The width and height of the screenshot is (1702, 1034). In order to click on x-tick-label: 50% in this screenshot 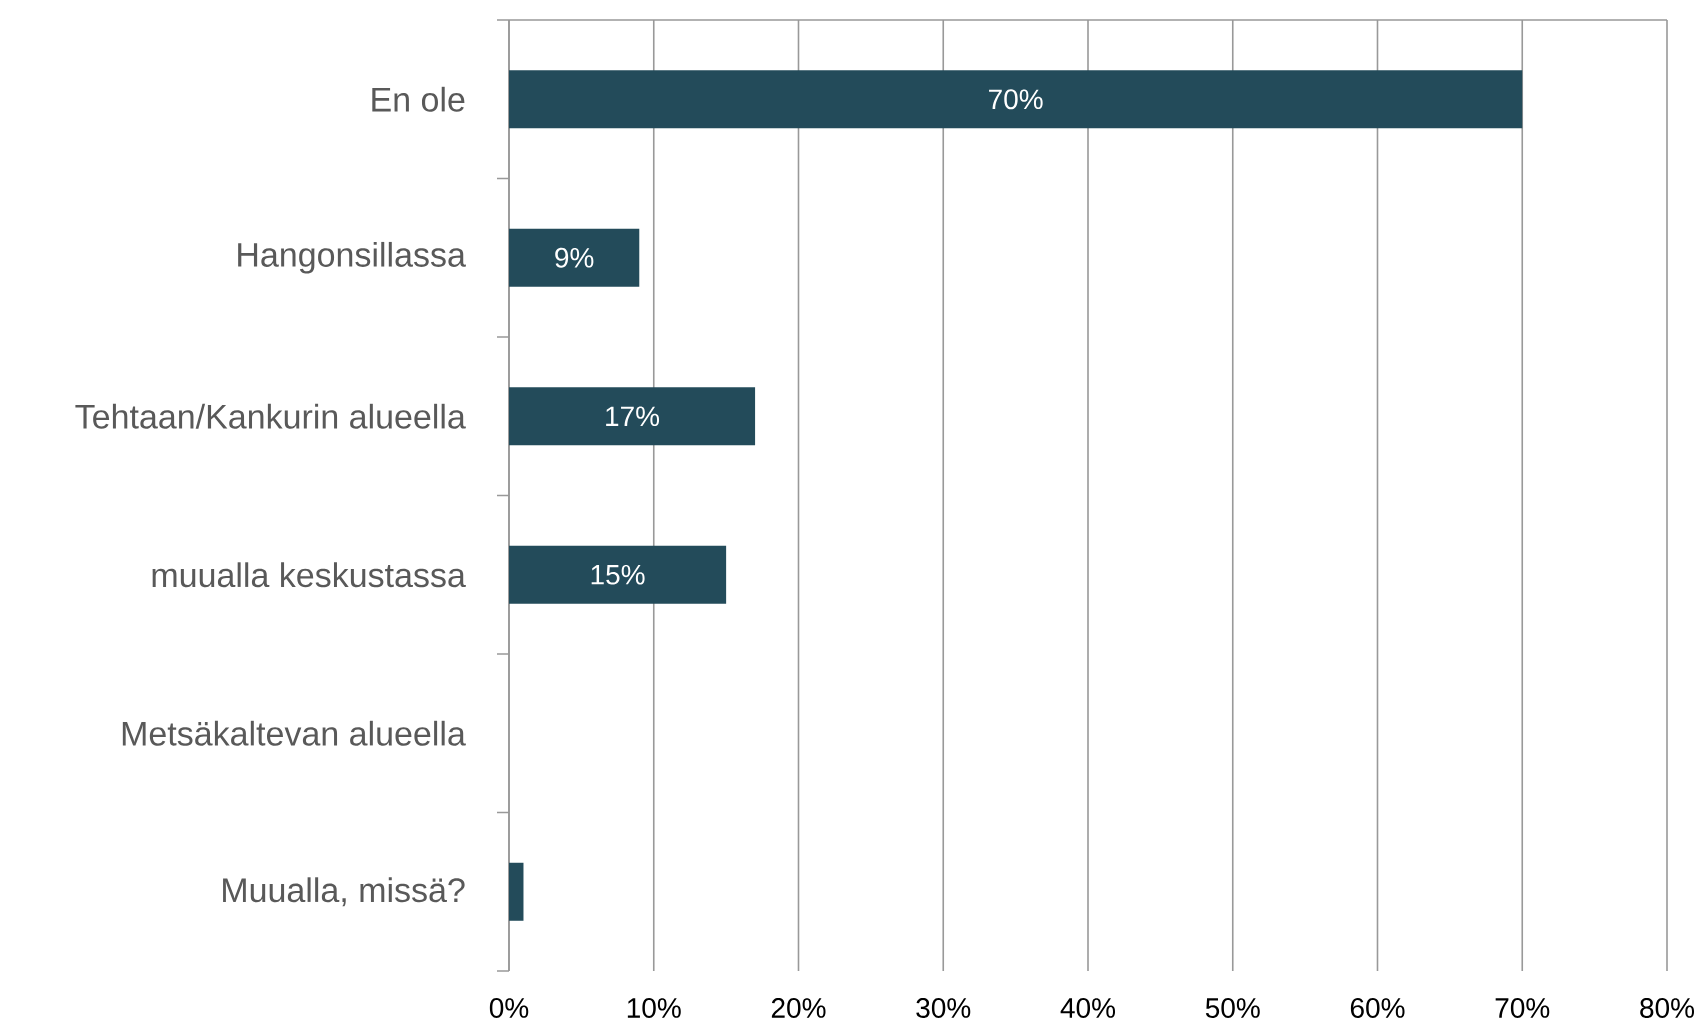, I will do `click(1232, 1008)`.